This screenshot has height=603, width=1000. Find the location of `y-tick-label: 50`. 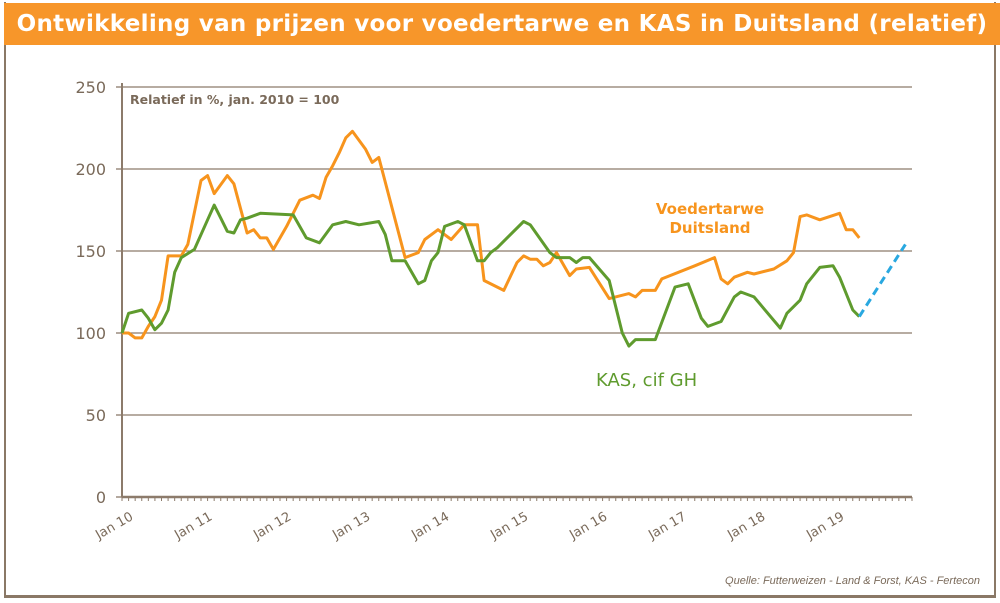

y-tick-label: 50 is located at coordinates (96, 415).